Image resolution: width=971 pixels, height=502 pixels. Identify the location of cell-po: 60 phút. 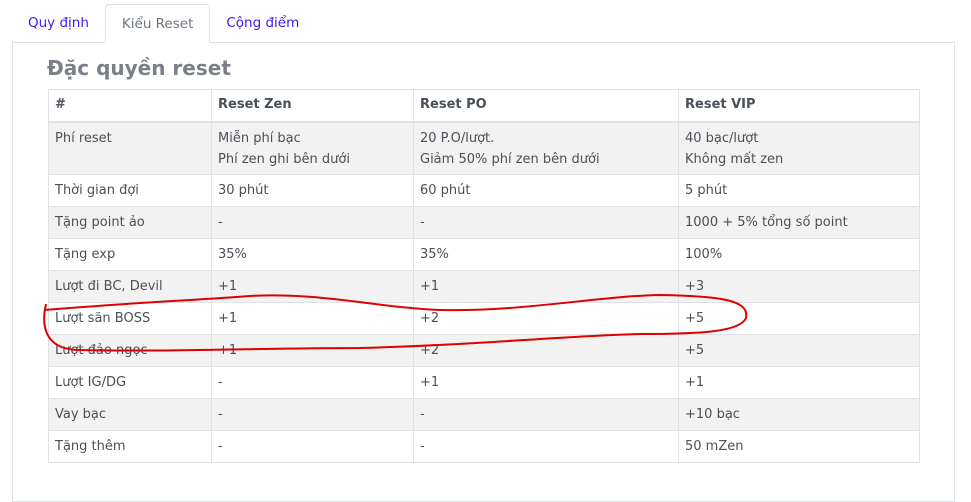
(546, 190).